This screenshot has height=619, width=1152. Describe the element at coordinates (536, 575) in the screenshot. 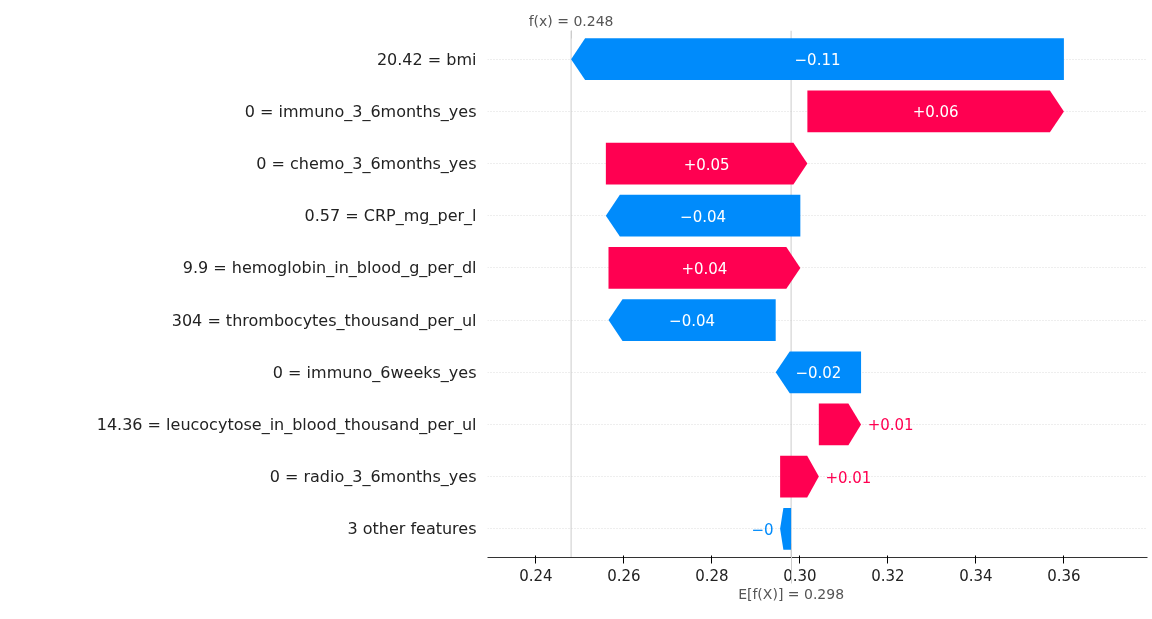

I see `x-tick-label: 0.24` at that location.